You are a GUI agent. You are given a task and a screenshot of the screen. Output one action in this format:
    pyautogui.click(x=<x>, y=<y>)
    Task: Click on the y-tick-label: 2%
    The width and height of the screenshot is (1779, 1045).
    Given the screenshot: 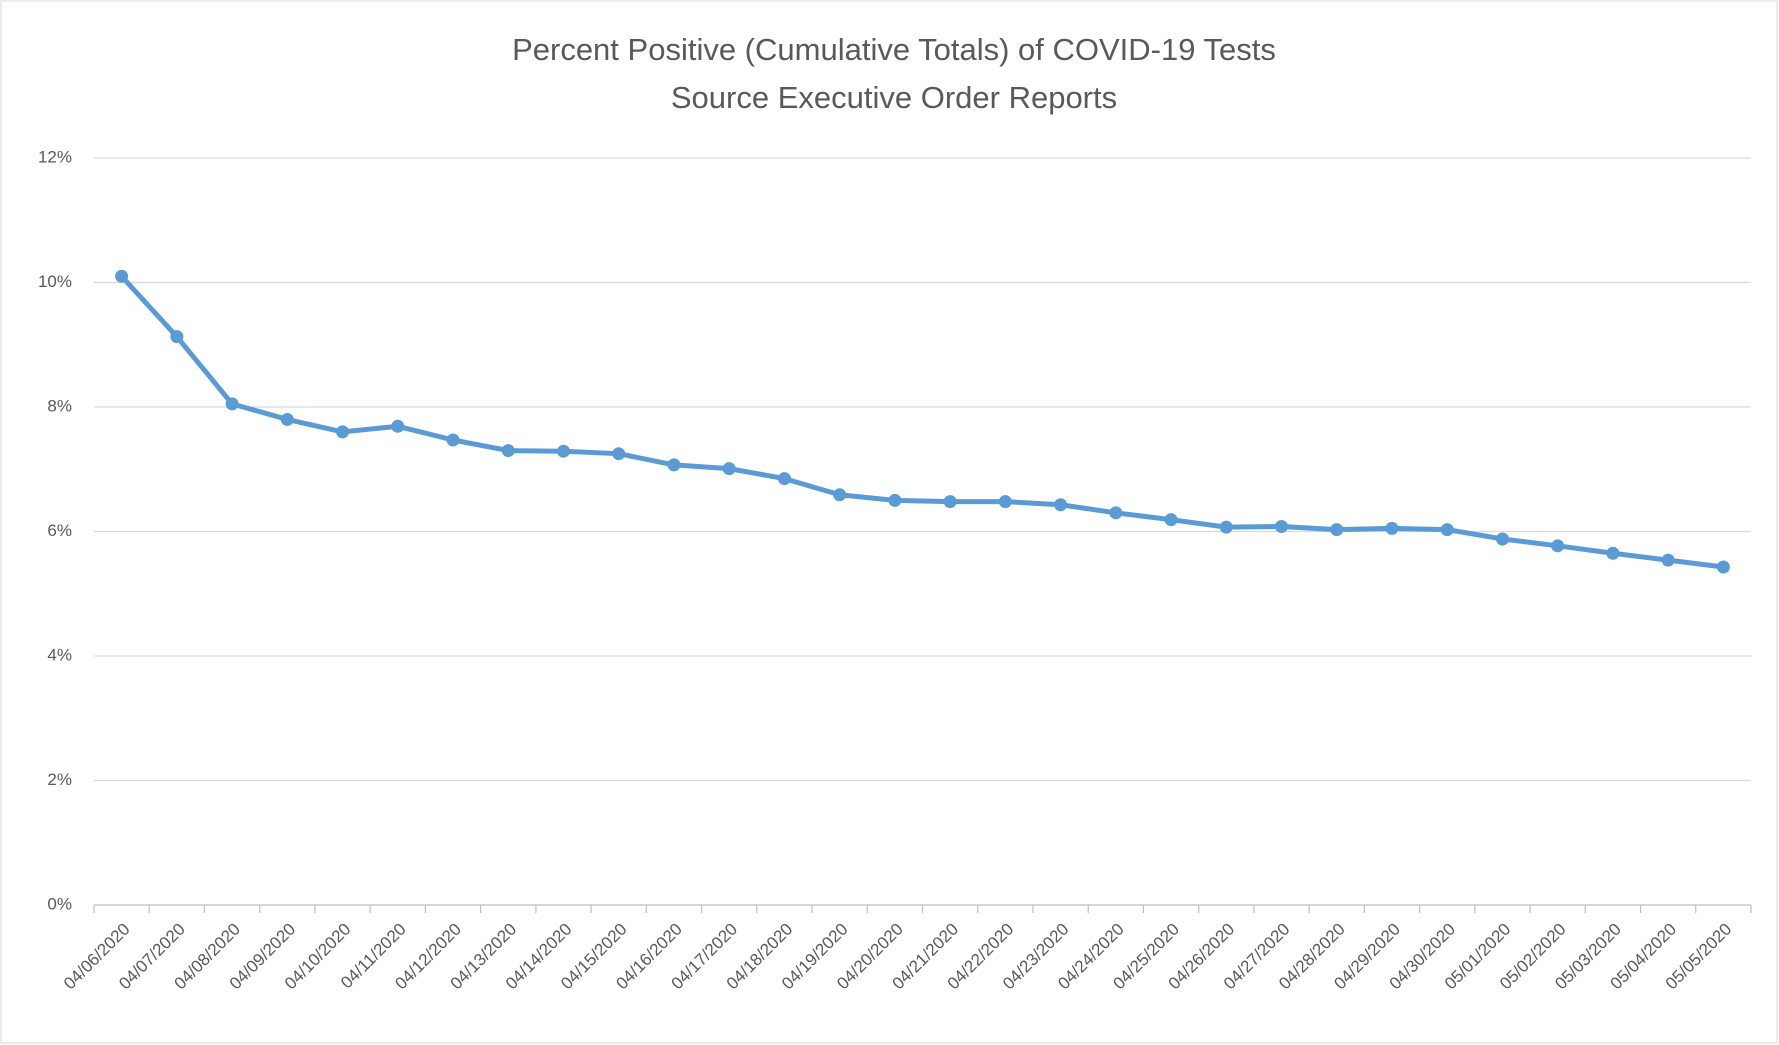 What is the action you would take?
    pyautogui.click(x=59, y=779)
    